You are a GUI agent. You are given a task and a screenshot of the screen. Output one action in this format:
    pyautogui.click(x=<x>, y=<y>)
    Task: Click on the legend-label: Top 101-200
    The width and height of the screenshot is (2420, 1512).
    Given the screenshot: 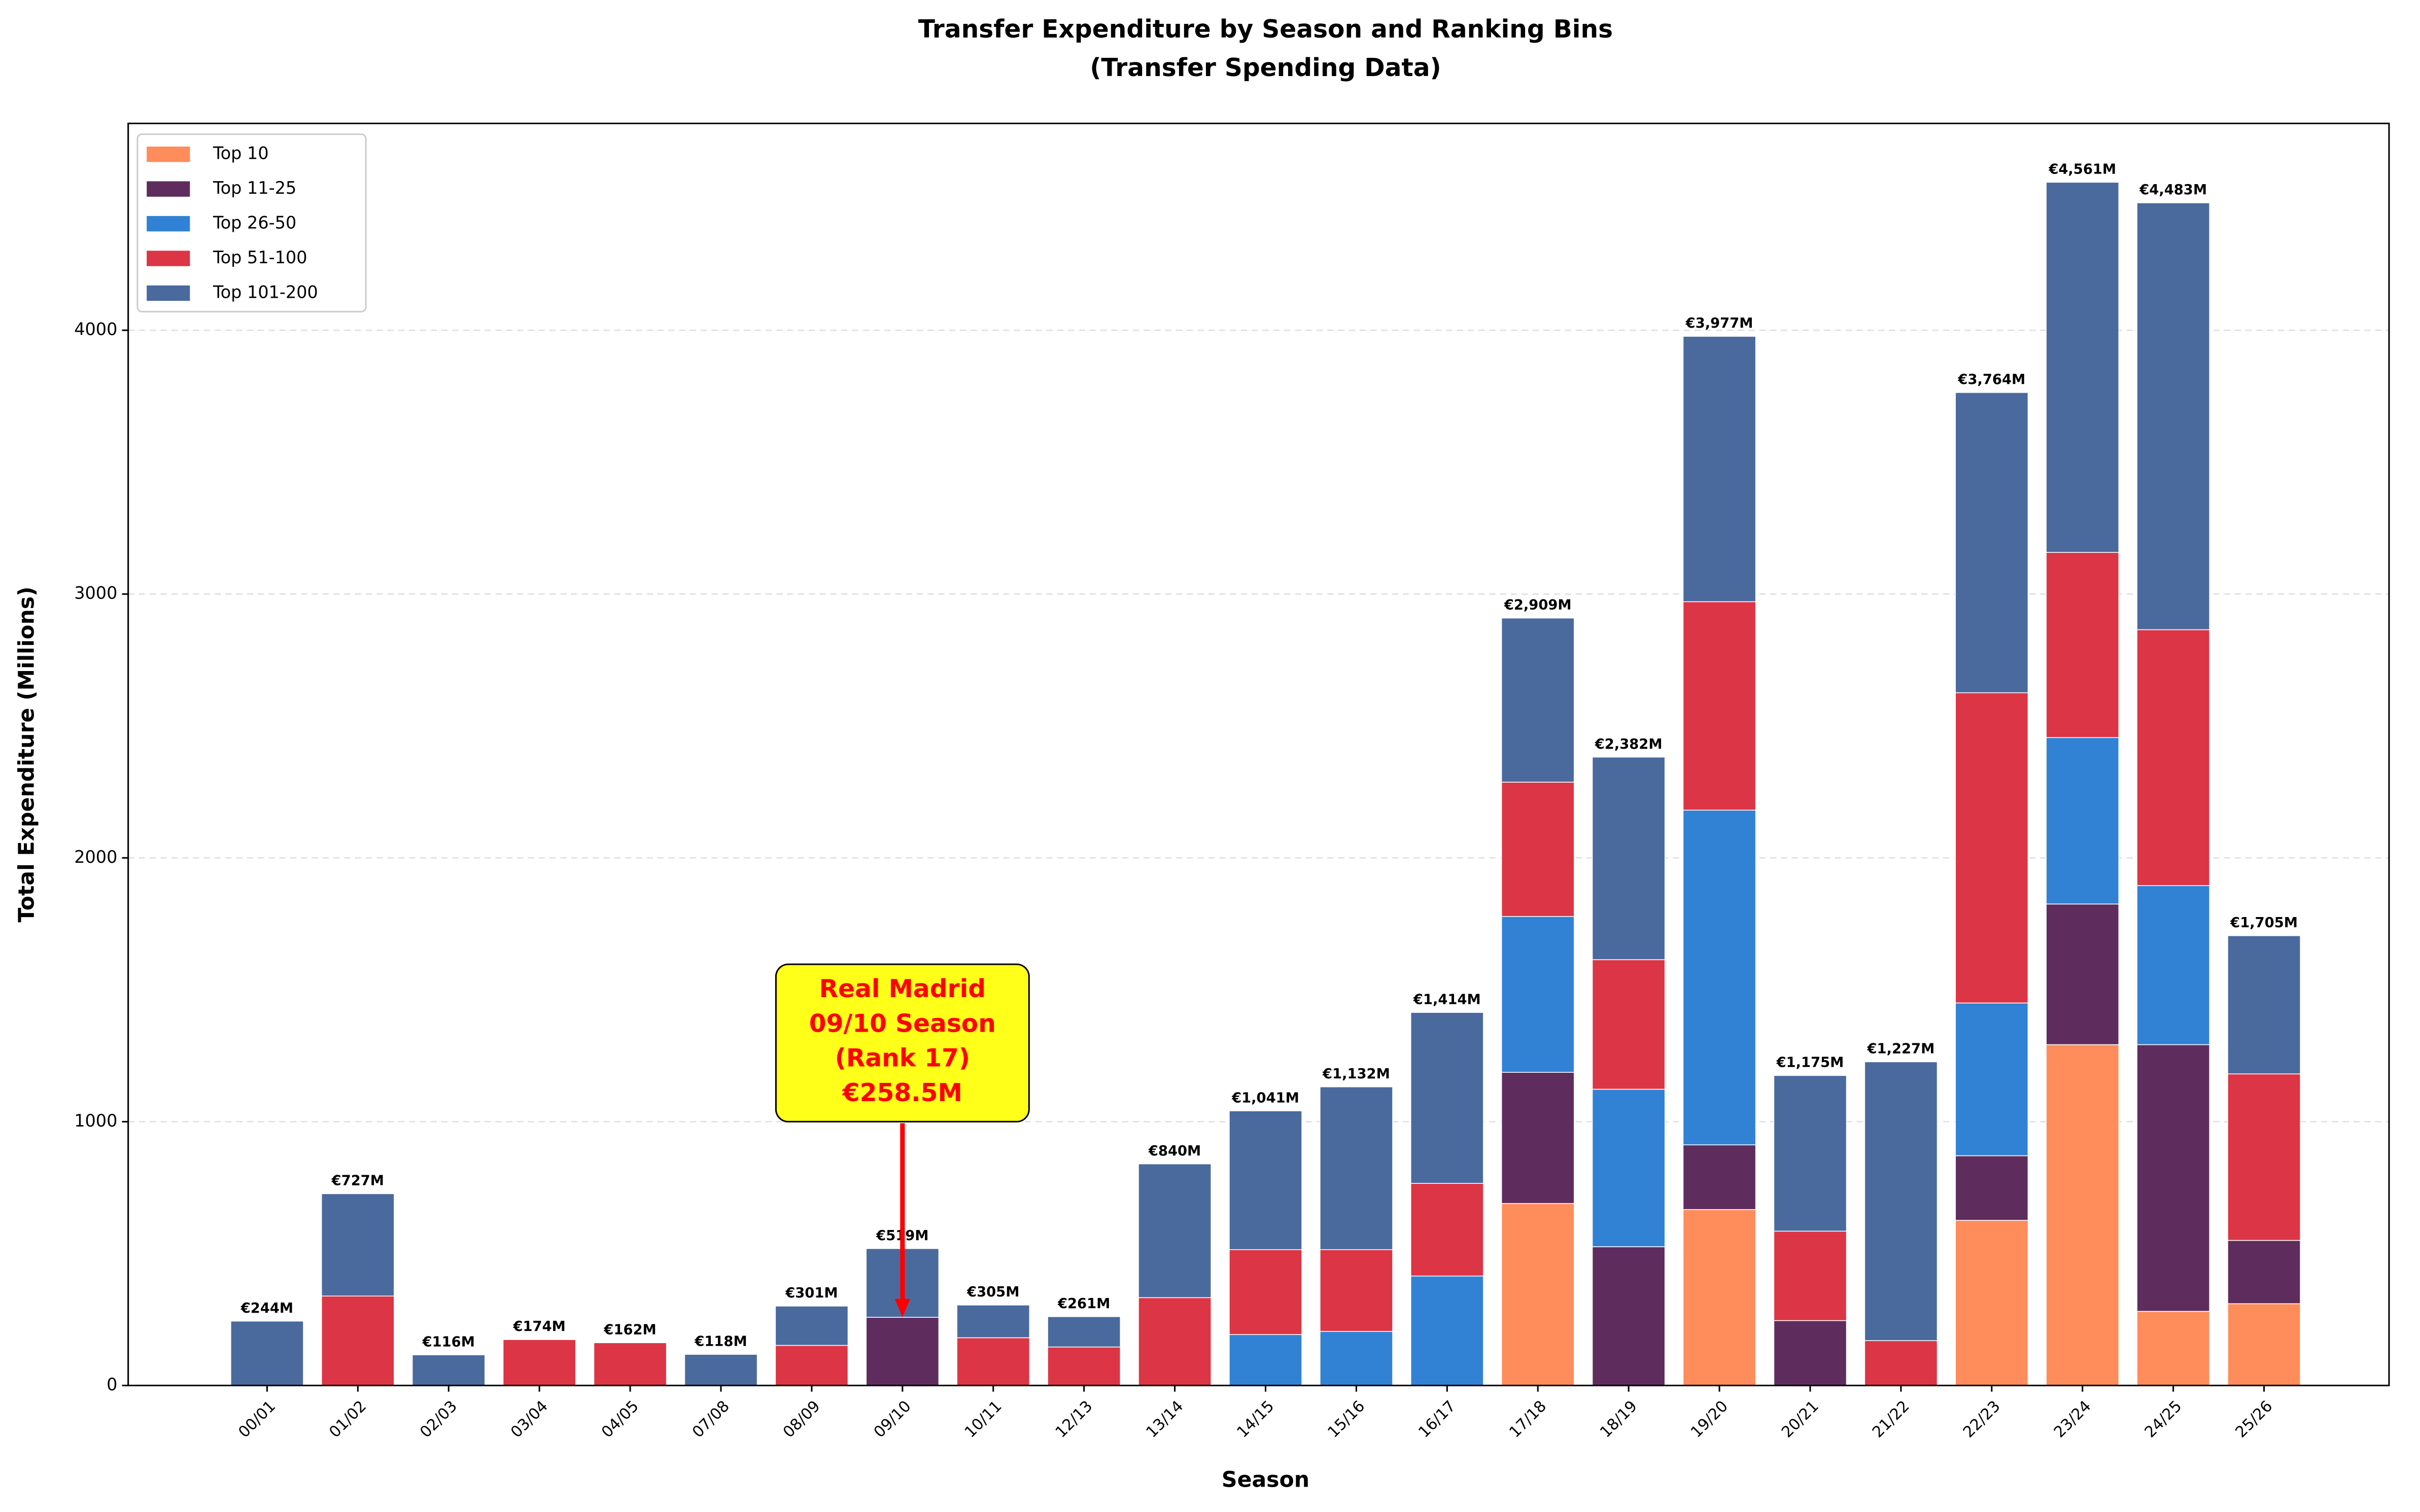 What is the action you would take?
    pyautogui.click(x=265, y=292)
    